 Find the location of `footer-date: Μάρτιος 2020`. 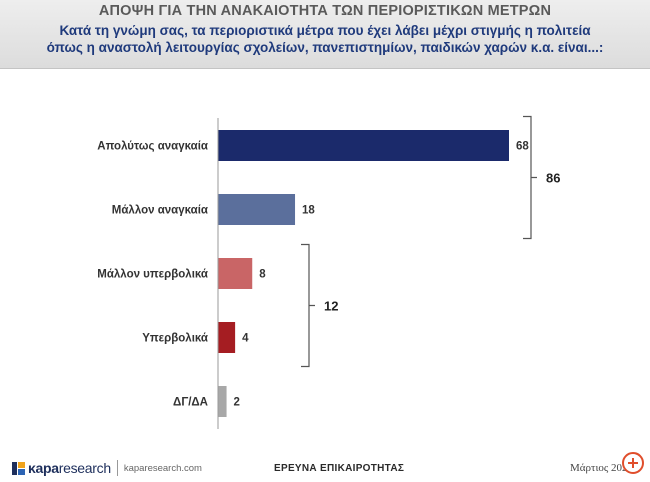

footer-date: Μάρτιος 2020 is located at coordinates (602, 468).